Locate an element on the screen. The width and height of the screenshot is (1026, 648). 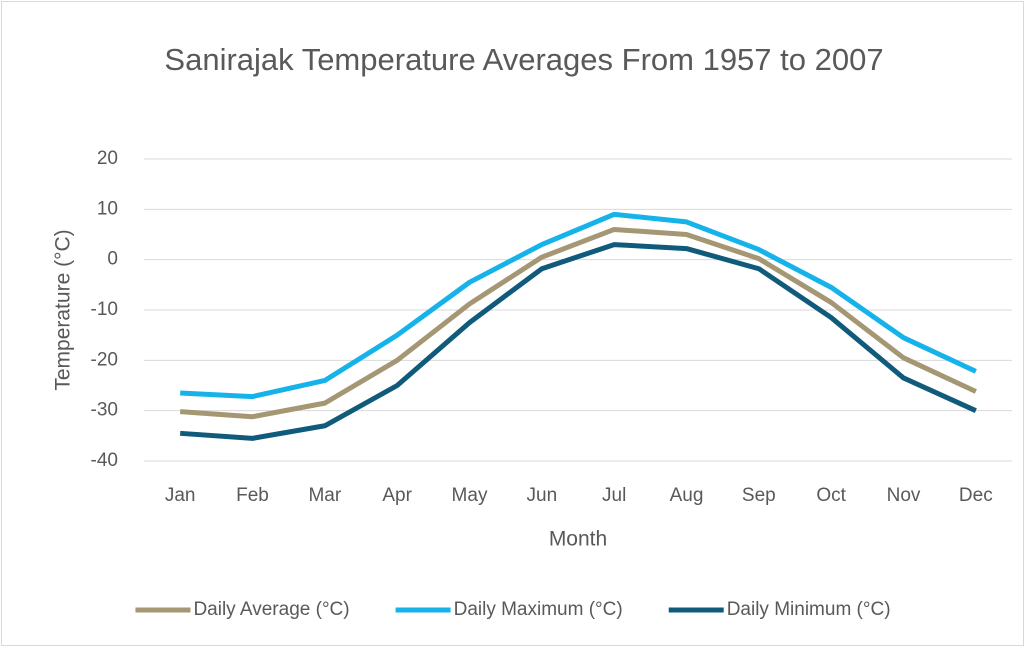
x-tick-label: Oct is located at coordinates (831, 495).